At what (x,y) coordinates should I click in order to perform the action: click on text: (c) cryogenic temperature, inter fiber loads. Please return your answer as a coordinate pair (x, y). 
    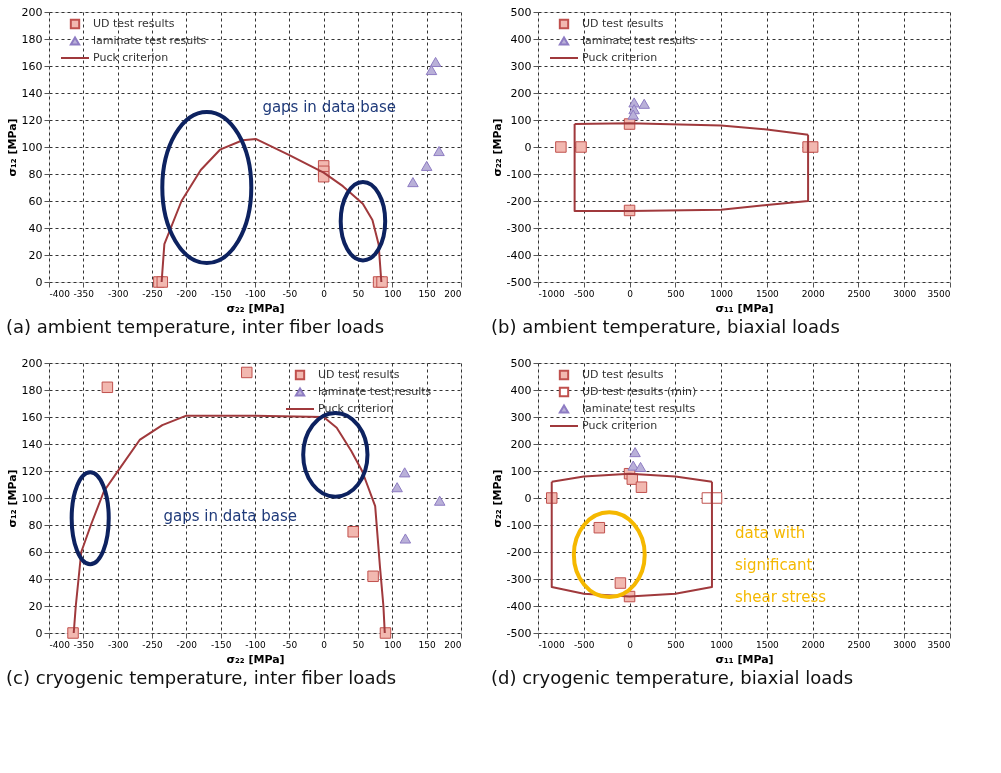
    Looking at the image, I should click on (201, 677).